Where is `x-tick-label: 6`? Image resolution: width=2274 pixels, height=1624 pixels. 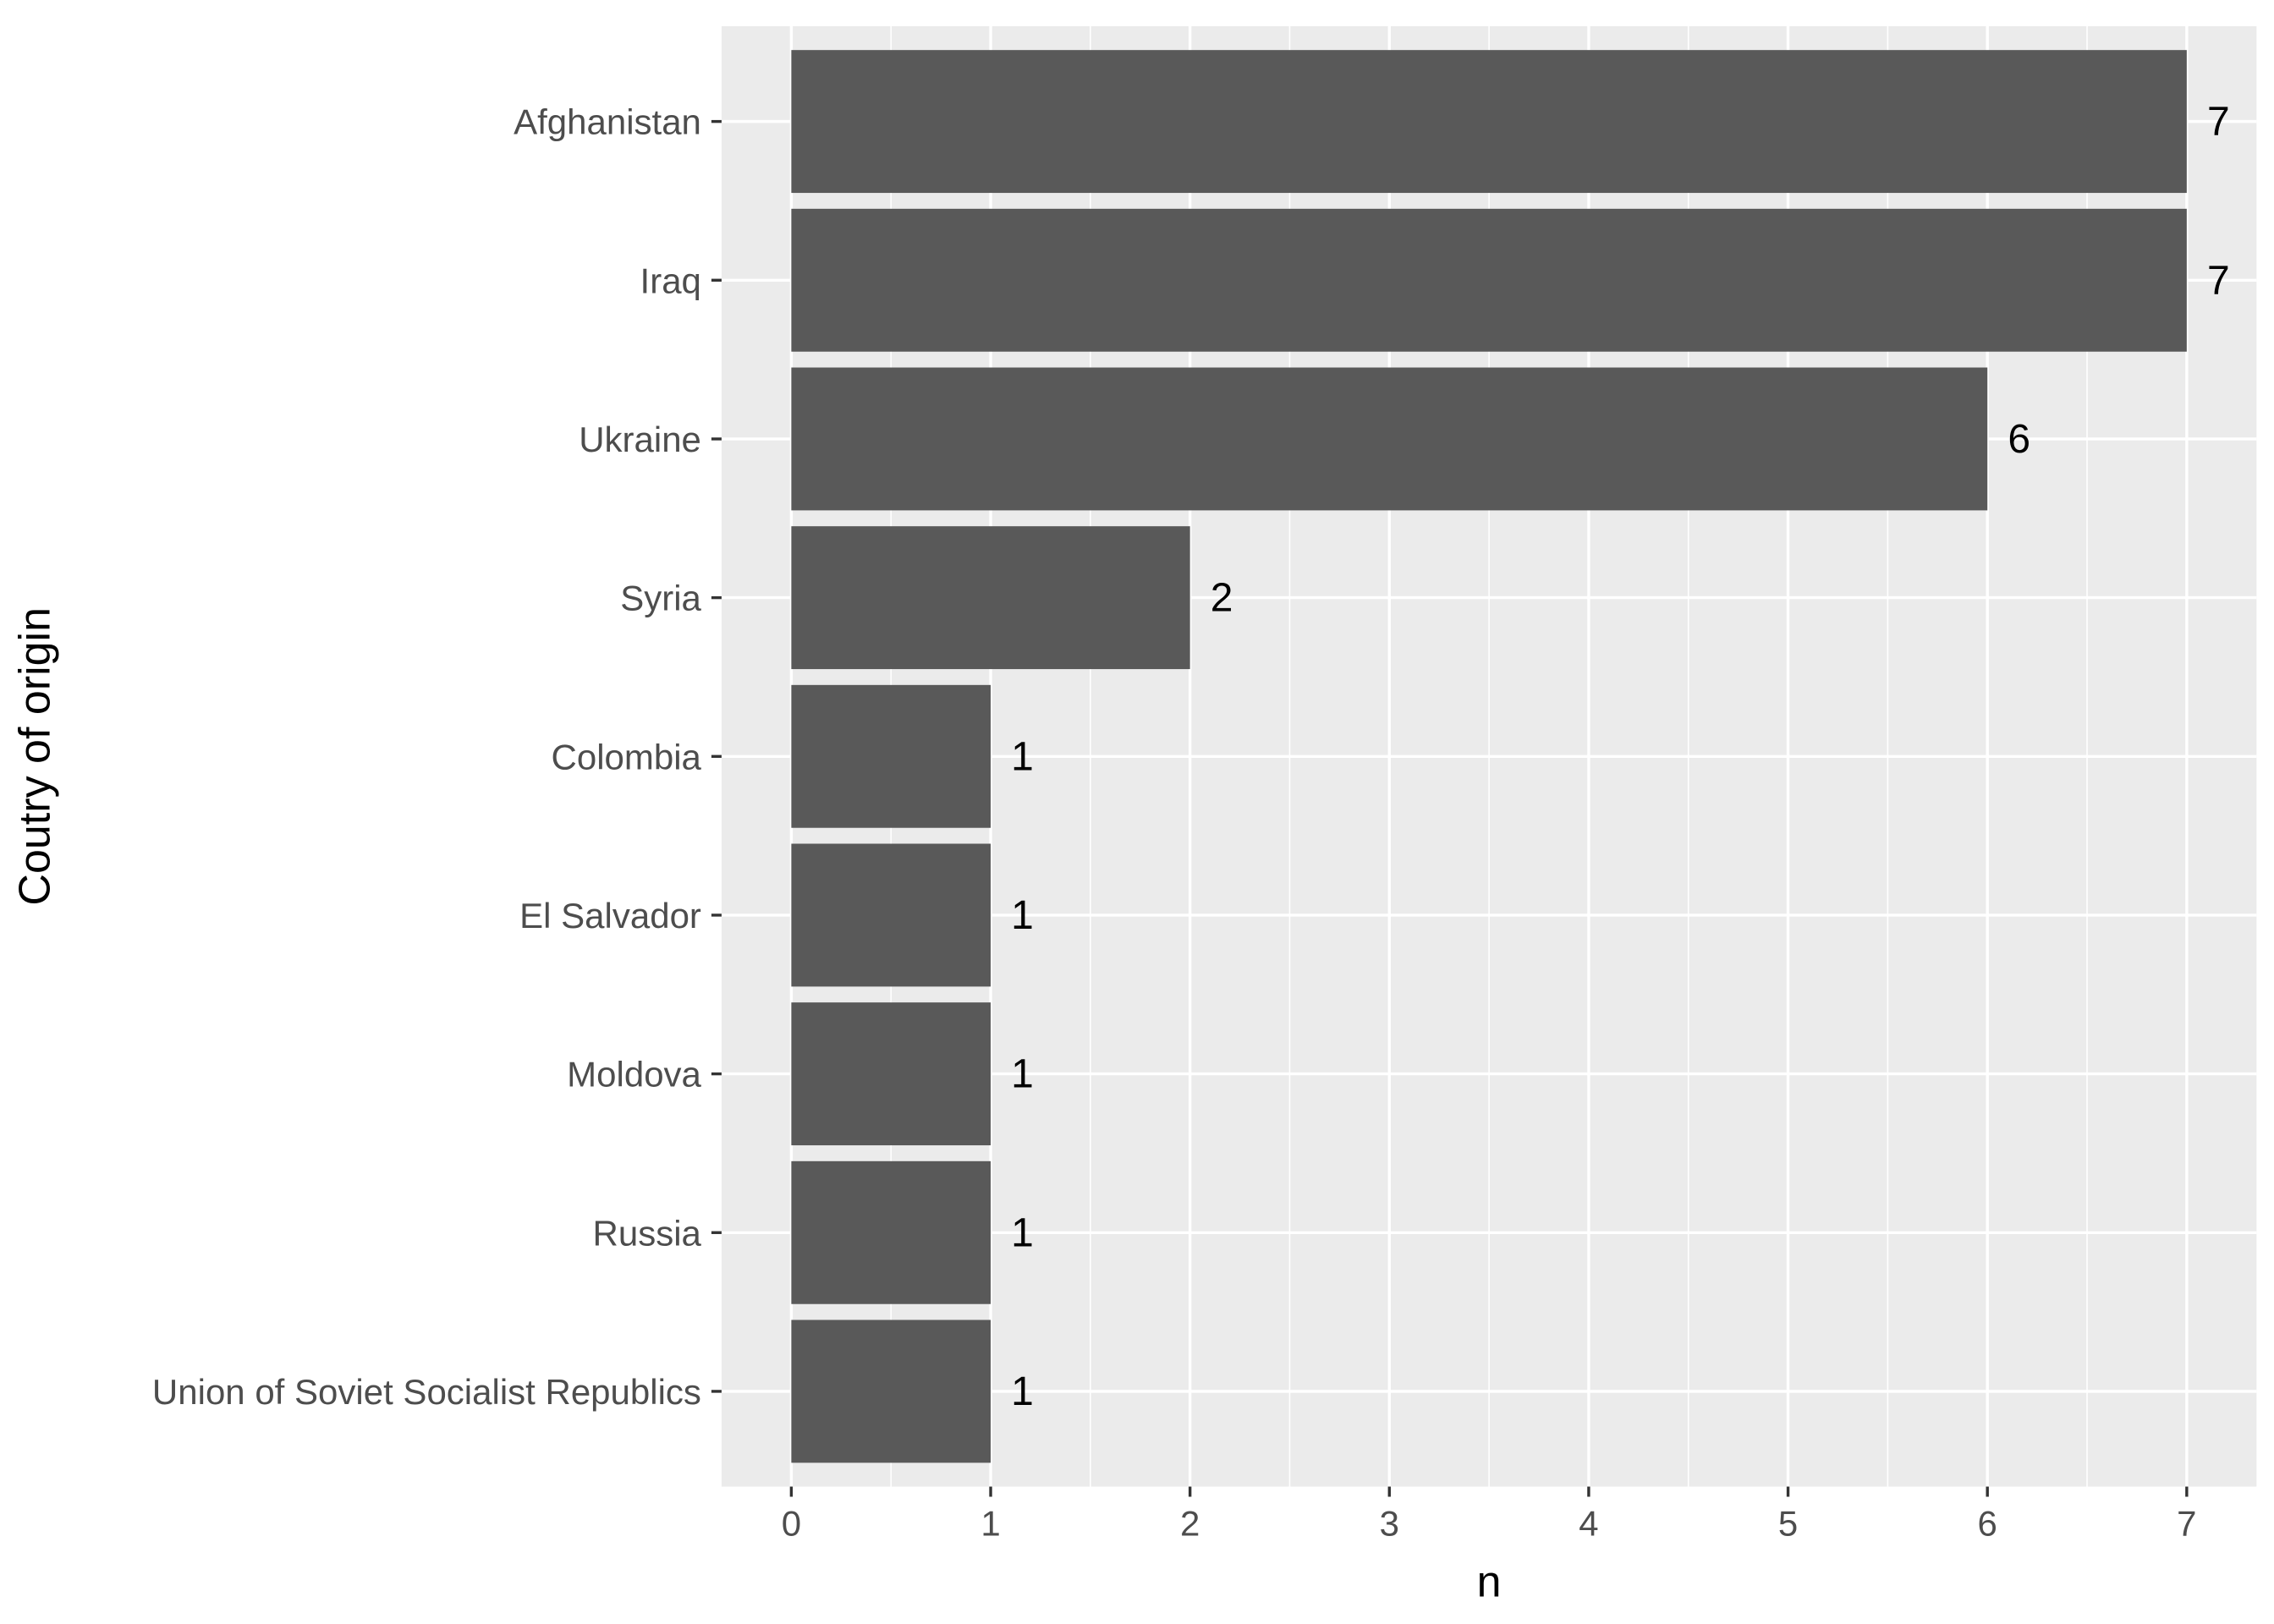
x-tick-label: 6 is located at coordinates (1988, 1524).